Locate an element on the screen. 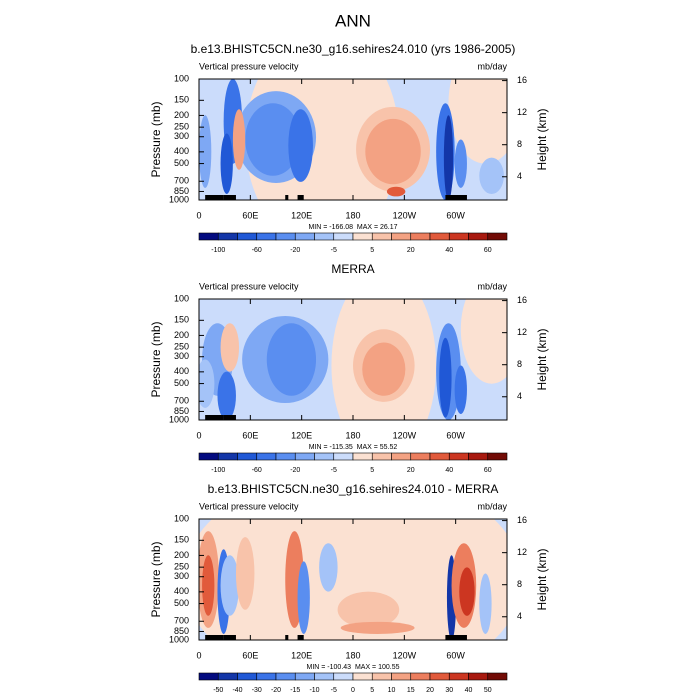  colorbar-label: -15 is located at coordinates (295, 690).